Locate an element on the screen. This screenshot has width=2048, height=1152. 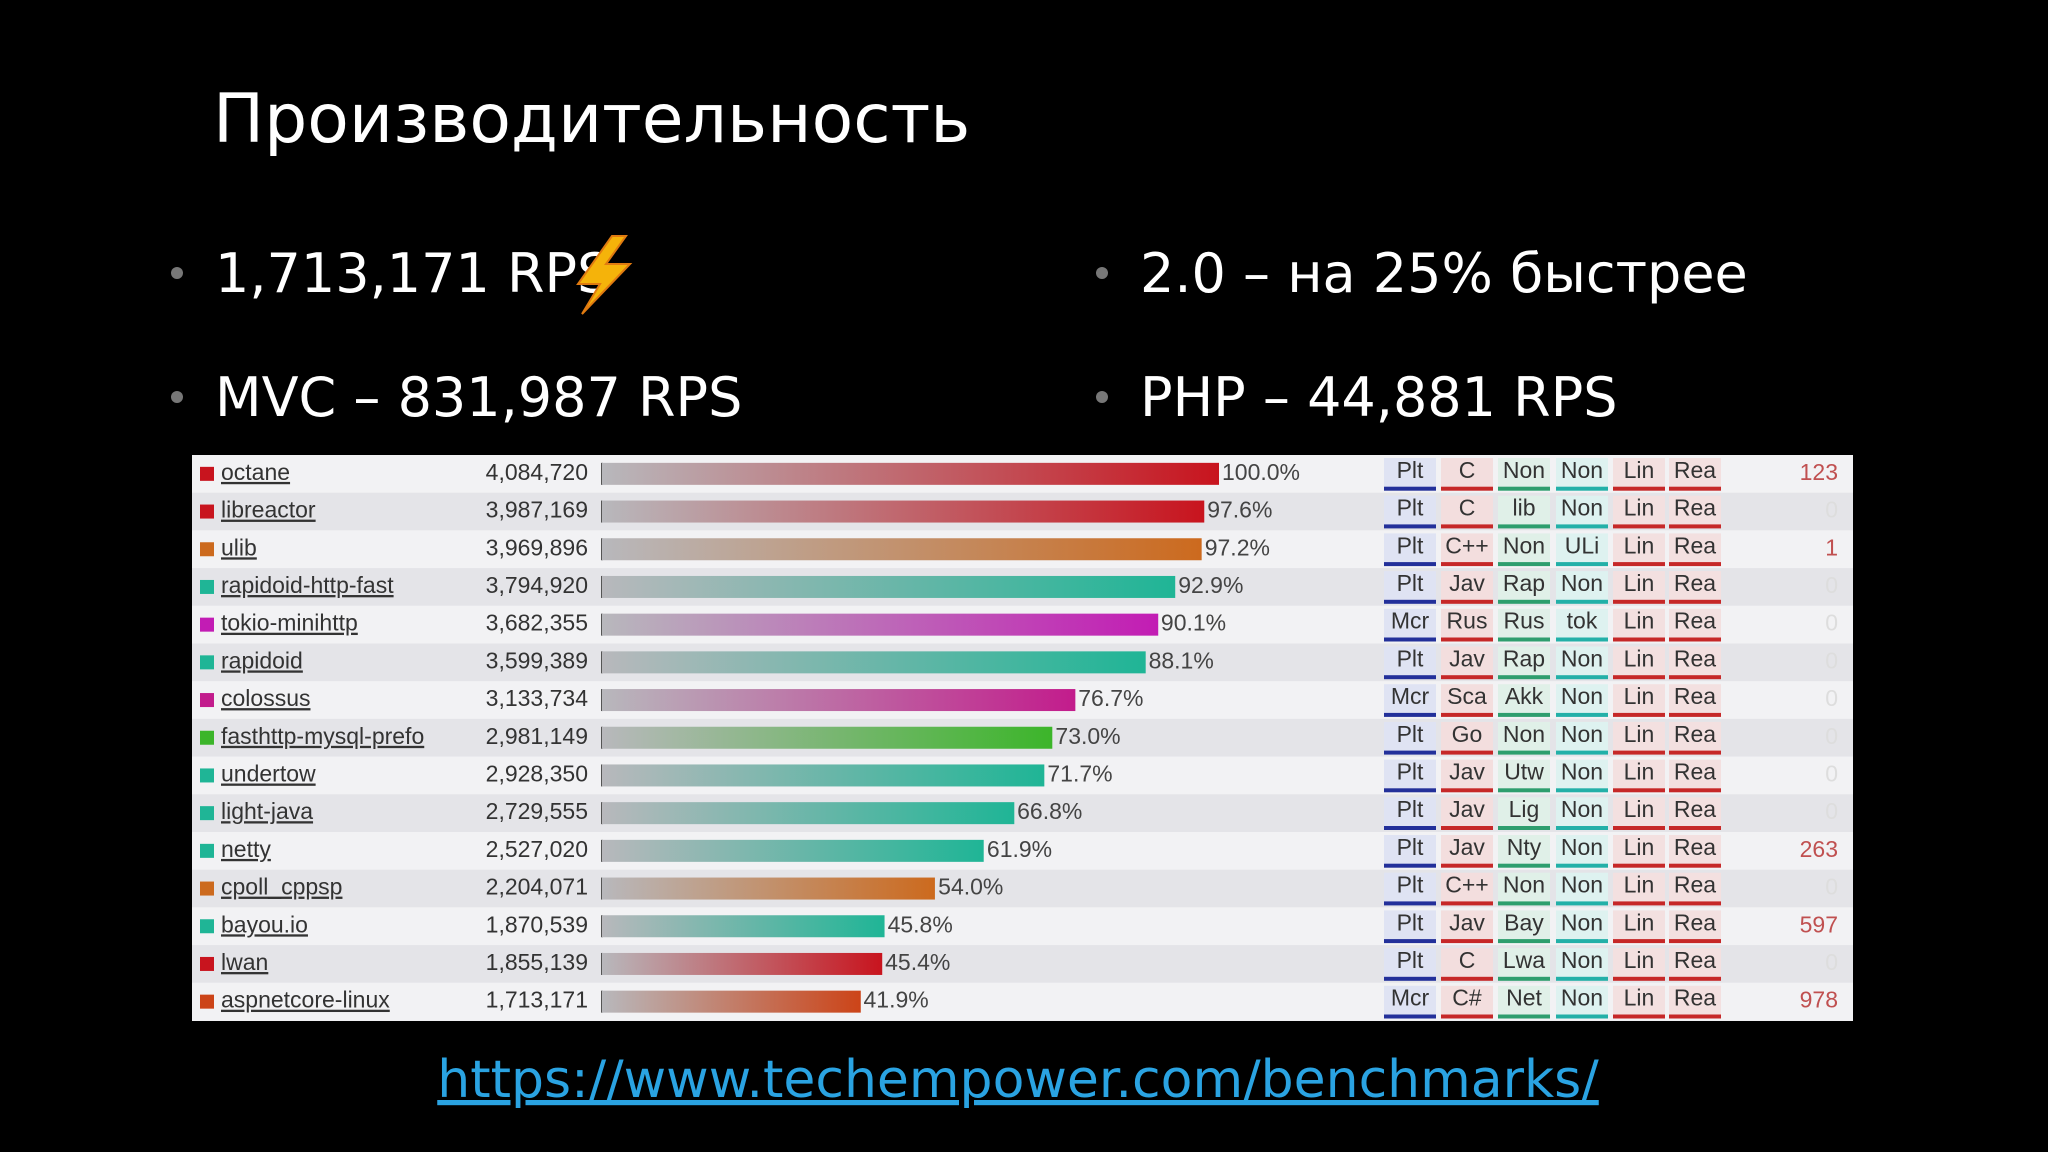
bullet: PHP – 44,881 RPS is located at coordinates (1379, 397).